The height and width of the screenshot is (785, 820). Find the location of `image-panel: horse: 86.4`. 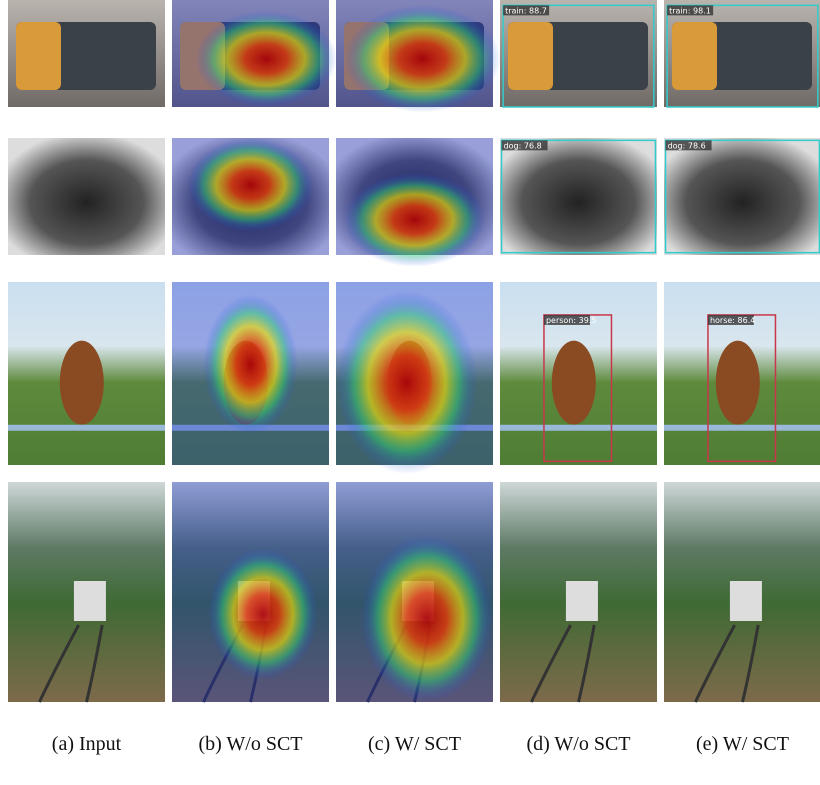

image-panel: horse: 86.4 is located at coordinates (742, 373).